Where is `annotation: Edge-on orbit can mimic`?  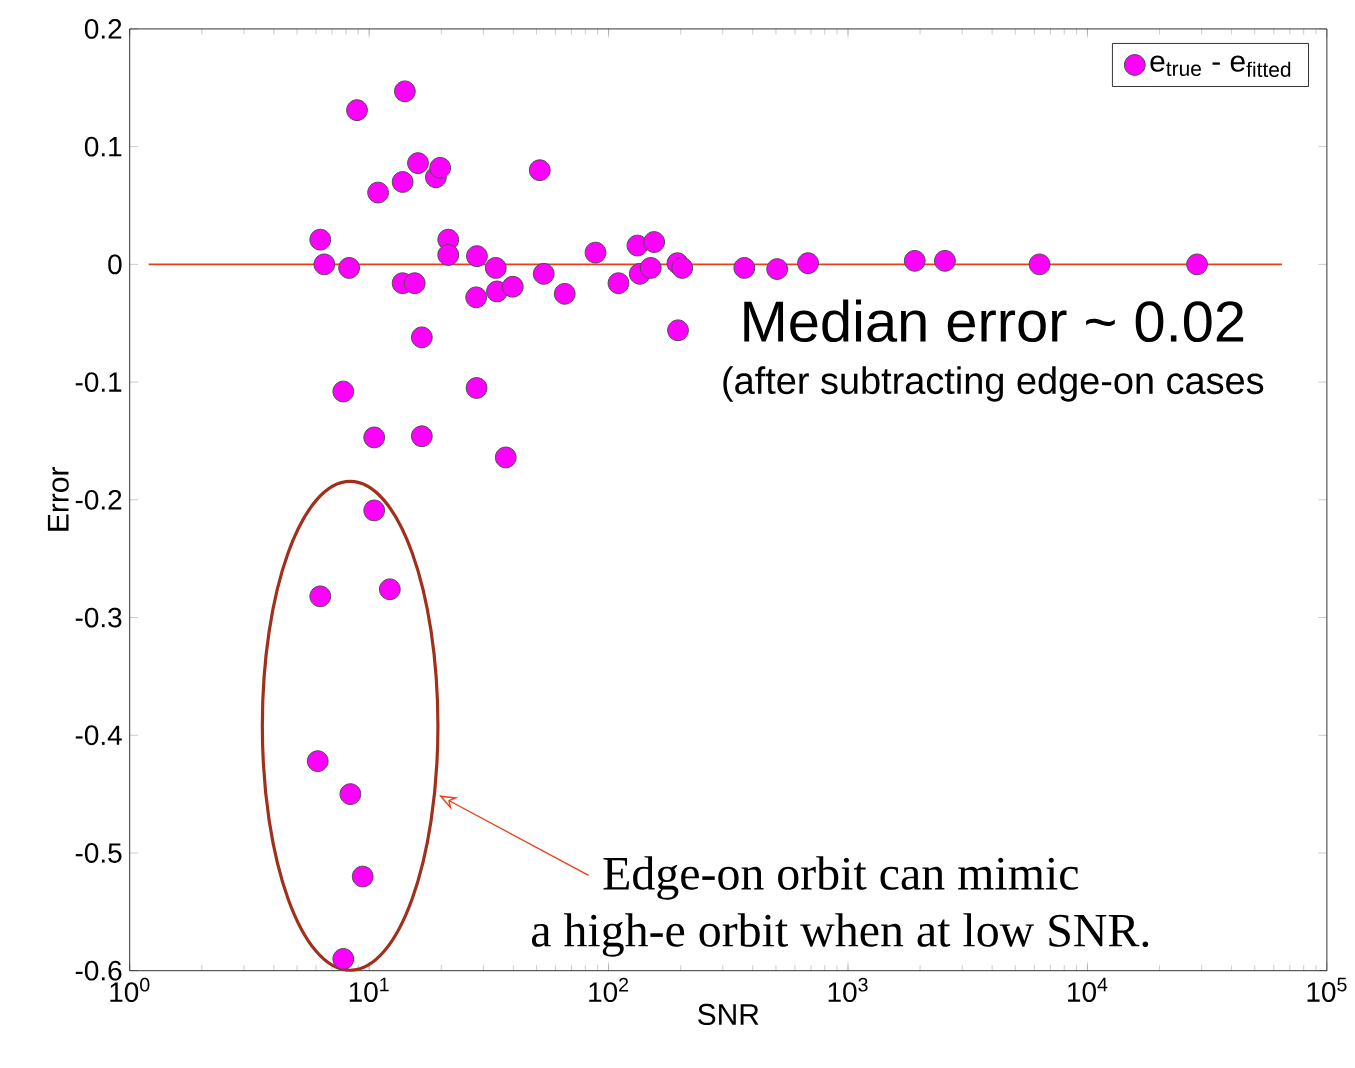
annotation: Edge-on orbit can mimic is located at coordinates (841, 877).